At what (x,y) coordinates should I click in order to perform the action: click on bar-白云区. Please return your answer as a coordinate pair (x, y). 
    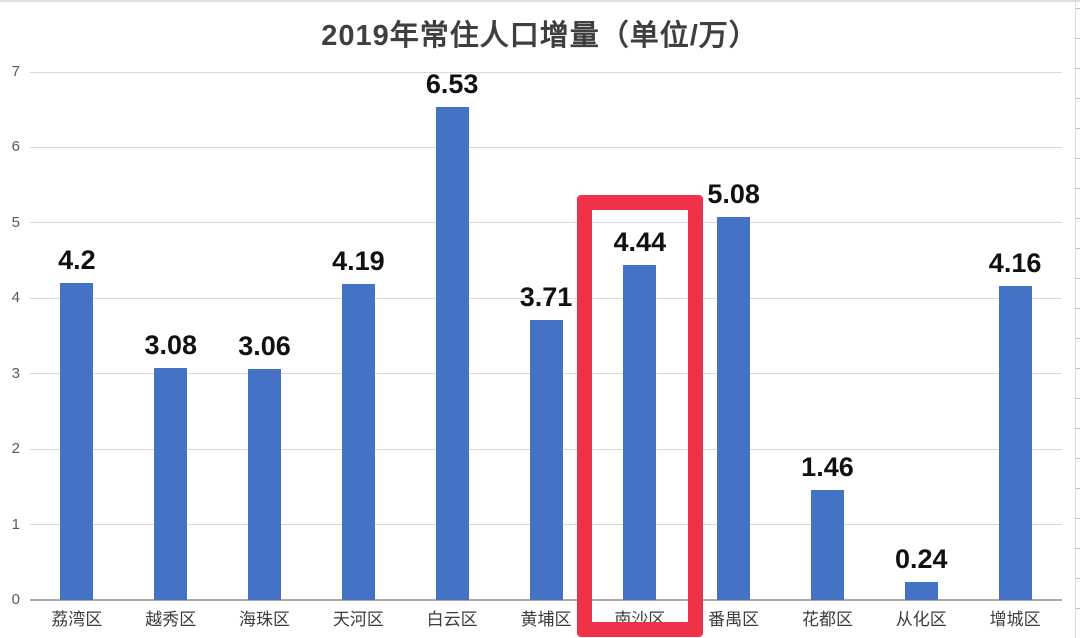
    Looking at the image, I should click on (452, 353).